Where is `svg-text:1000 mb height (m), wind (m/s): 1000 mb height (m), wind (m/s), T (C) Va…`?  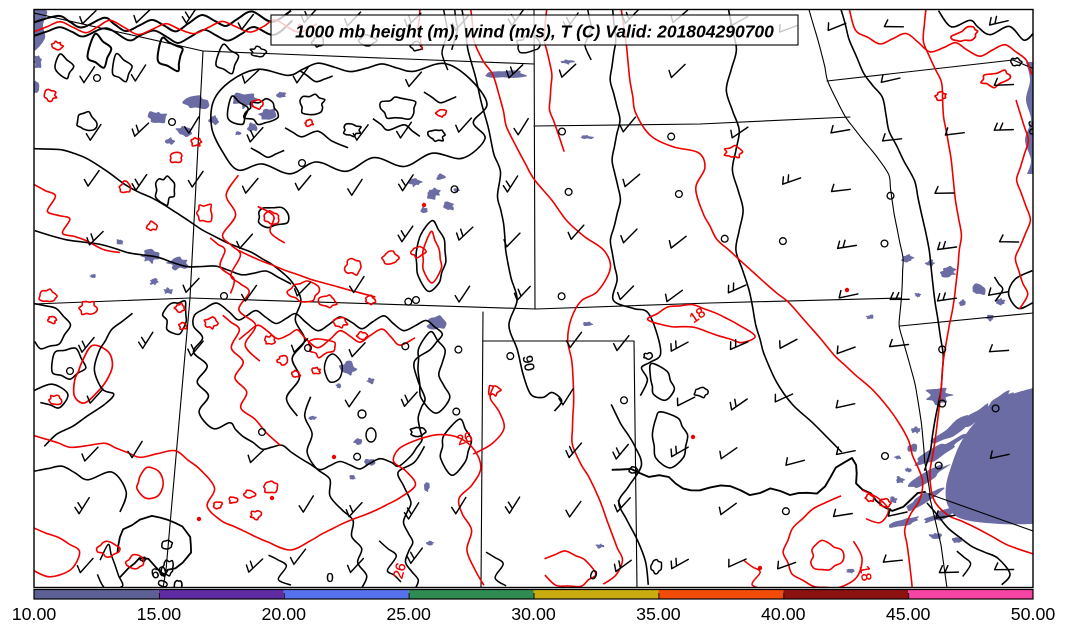
svg-text:1000 mb height (m), wind (m/s): 1000 mb height (m), wind (m/s), T (C) Va… is located at coordinates (534, 32).